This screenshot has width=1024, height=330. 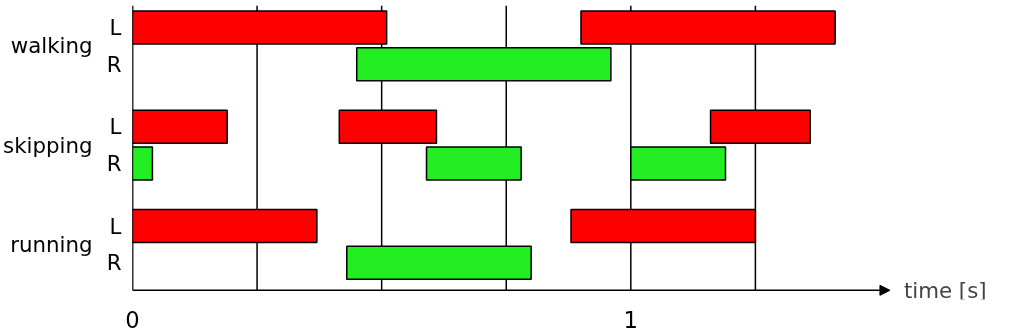 I want to click on text: skipping, so click(x=48, y=145).